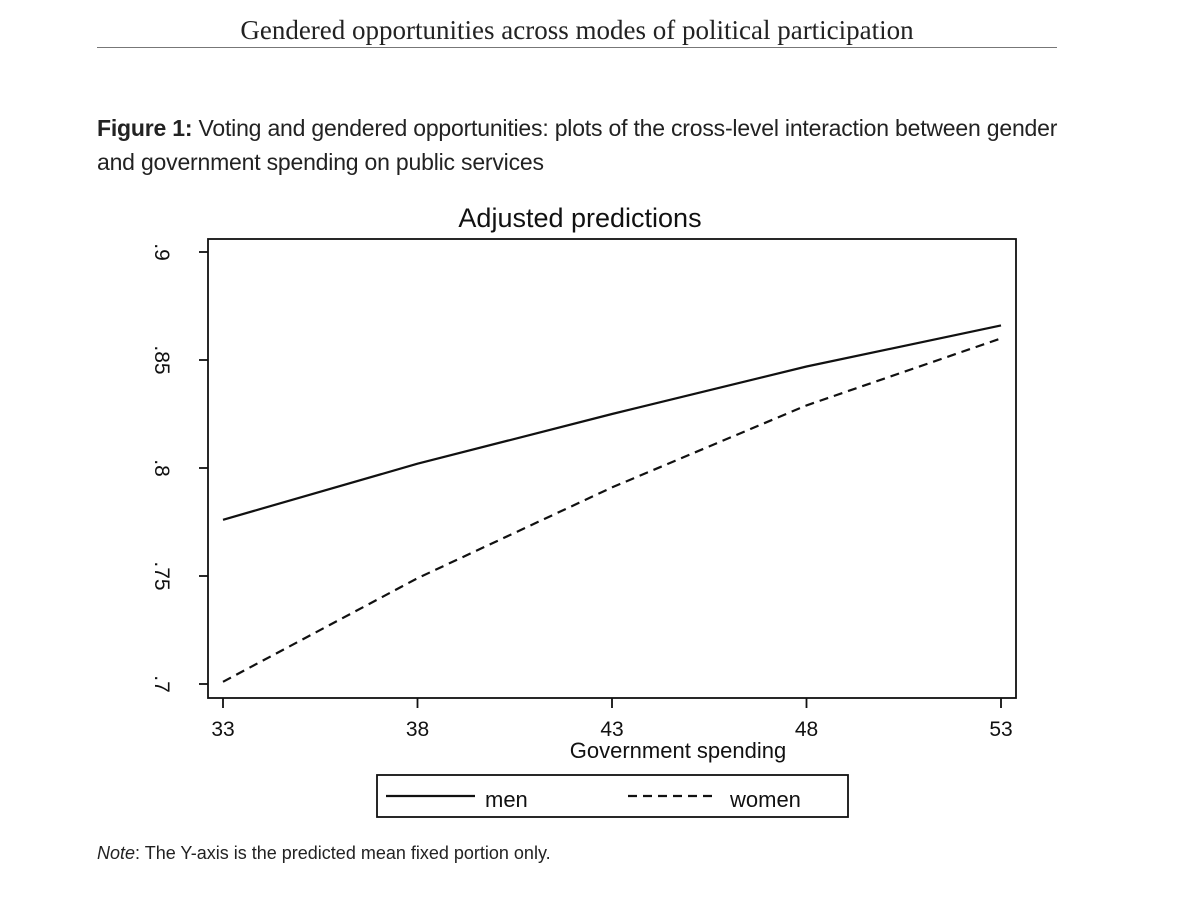 Image resolution: width=1200 pixels, height=899 pixels. What do you see at coordinates (577, 47) in the screenshot?
I see `header-rule` at bounding box center [577, 47].